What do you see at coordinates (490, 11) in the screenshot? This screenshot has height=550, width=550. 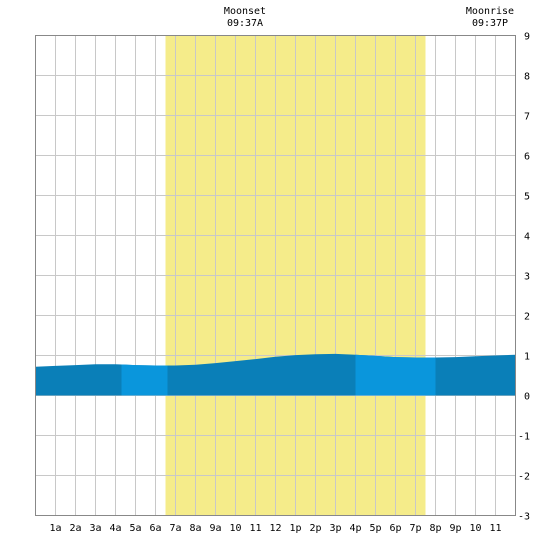 I see `moonrise-title: Moonrise` at bounding box center [490, 11].